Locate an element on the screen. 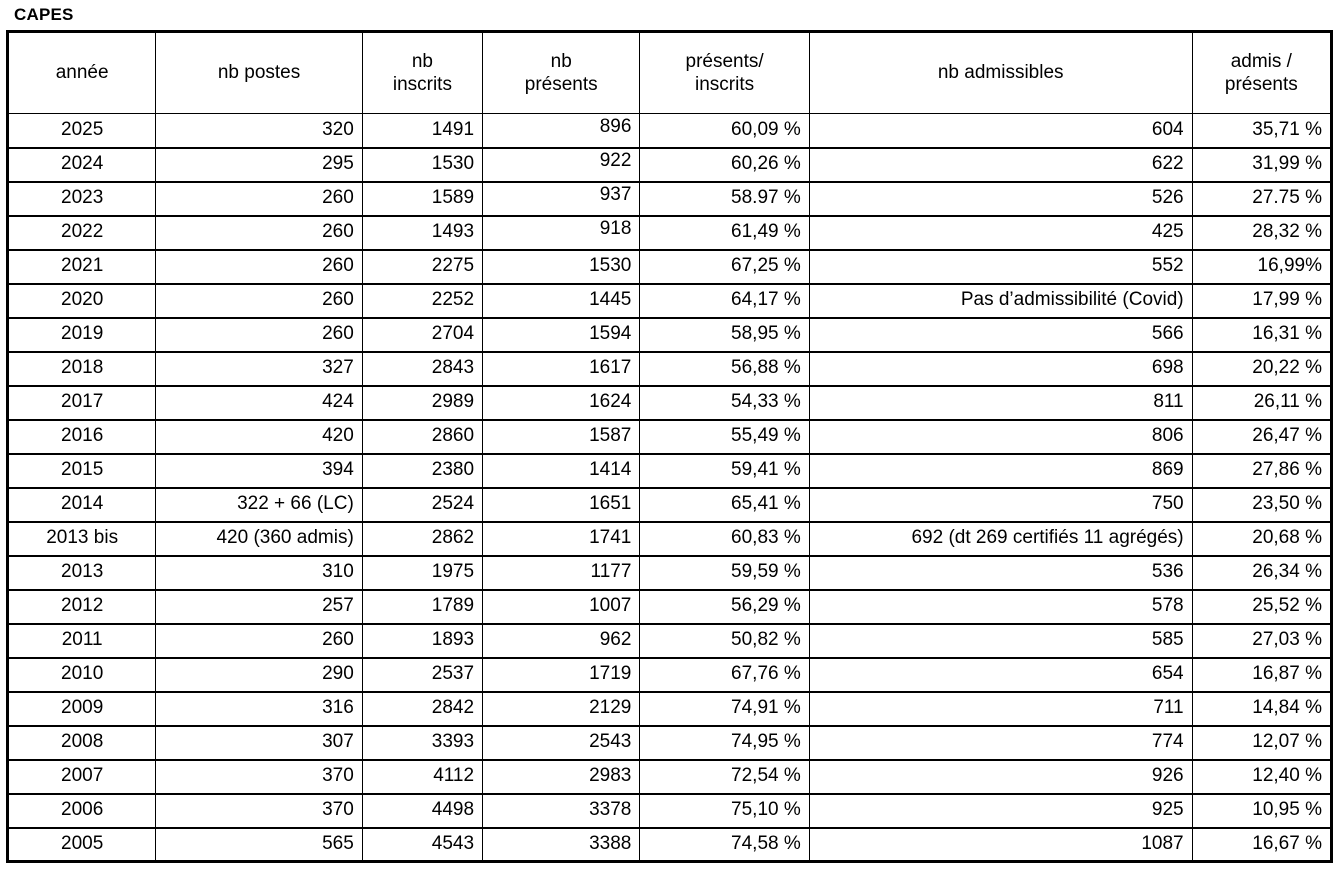 Image resolution: width=1340 pixels, height=878 pixels. cell-annee: 2023 is located at coordinates (81, 198).